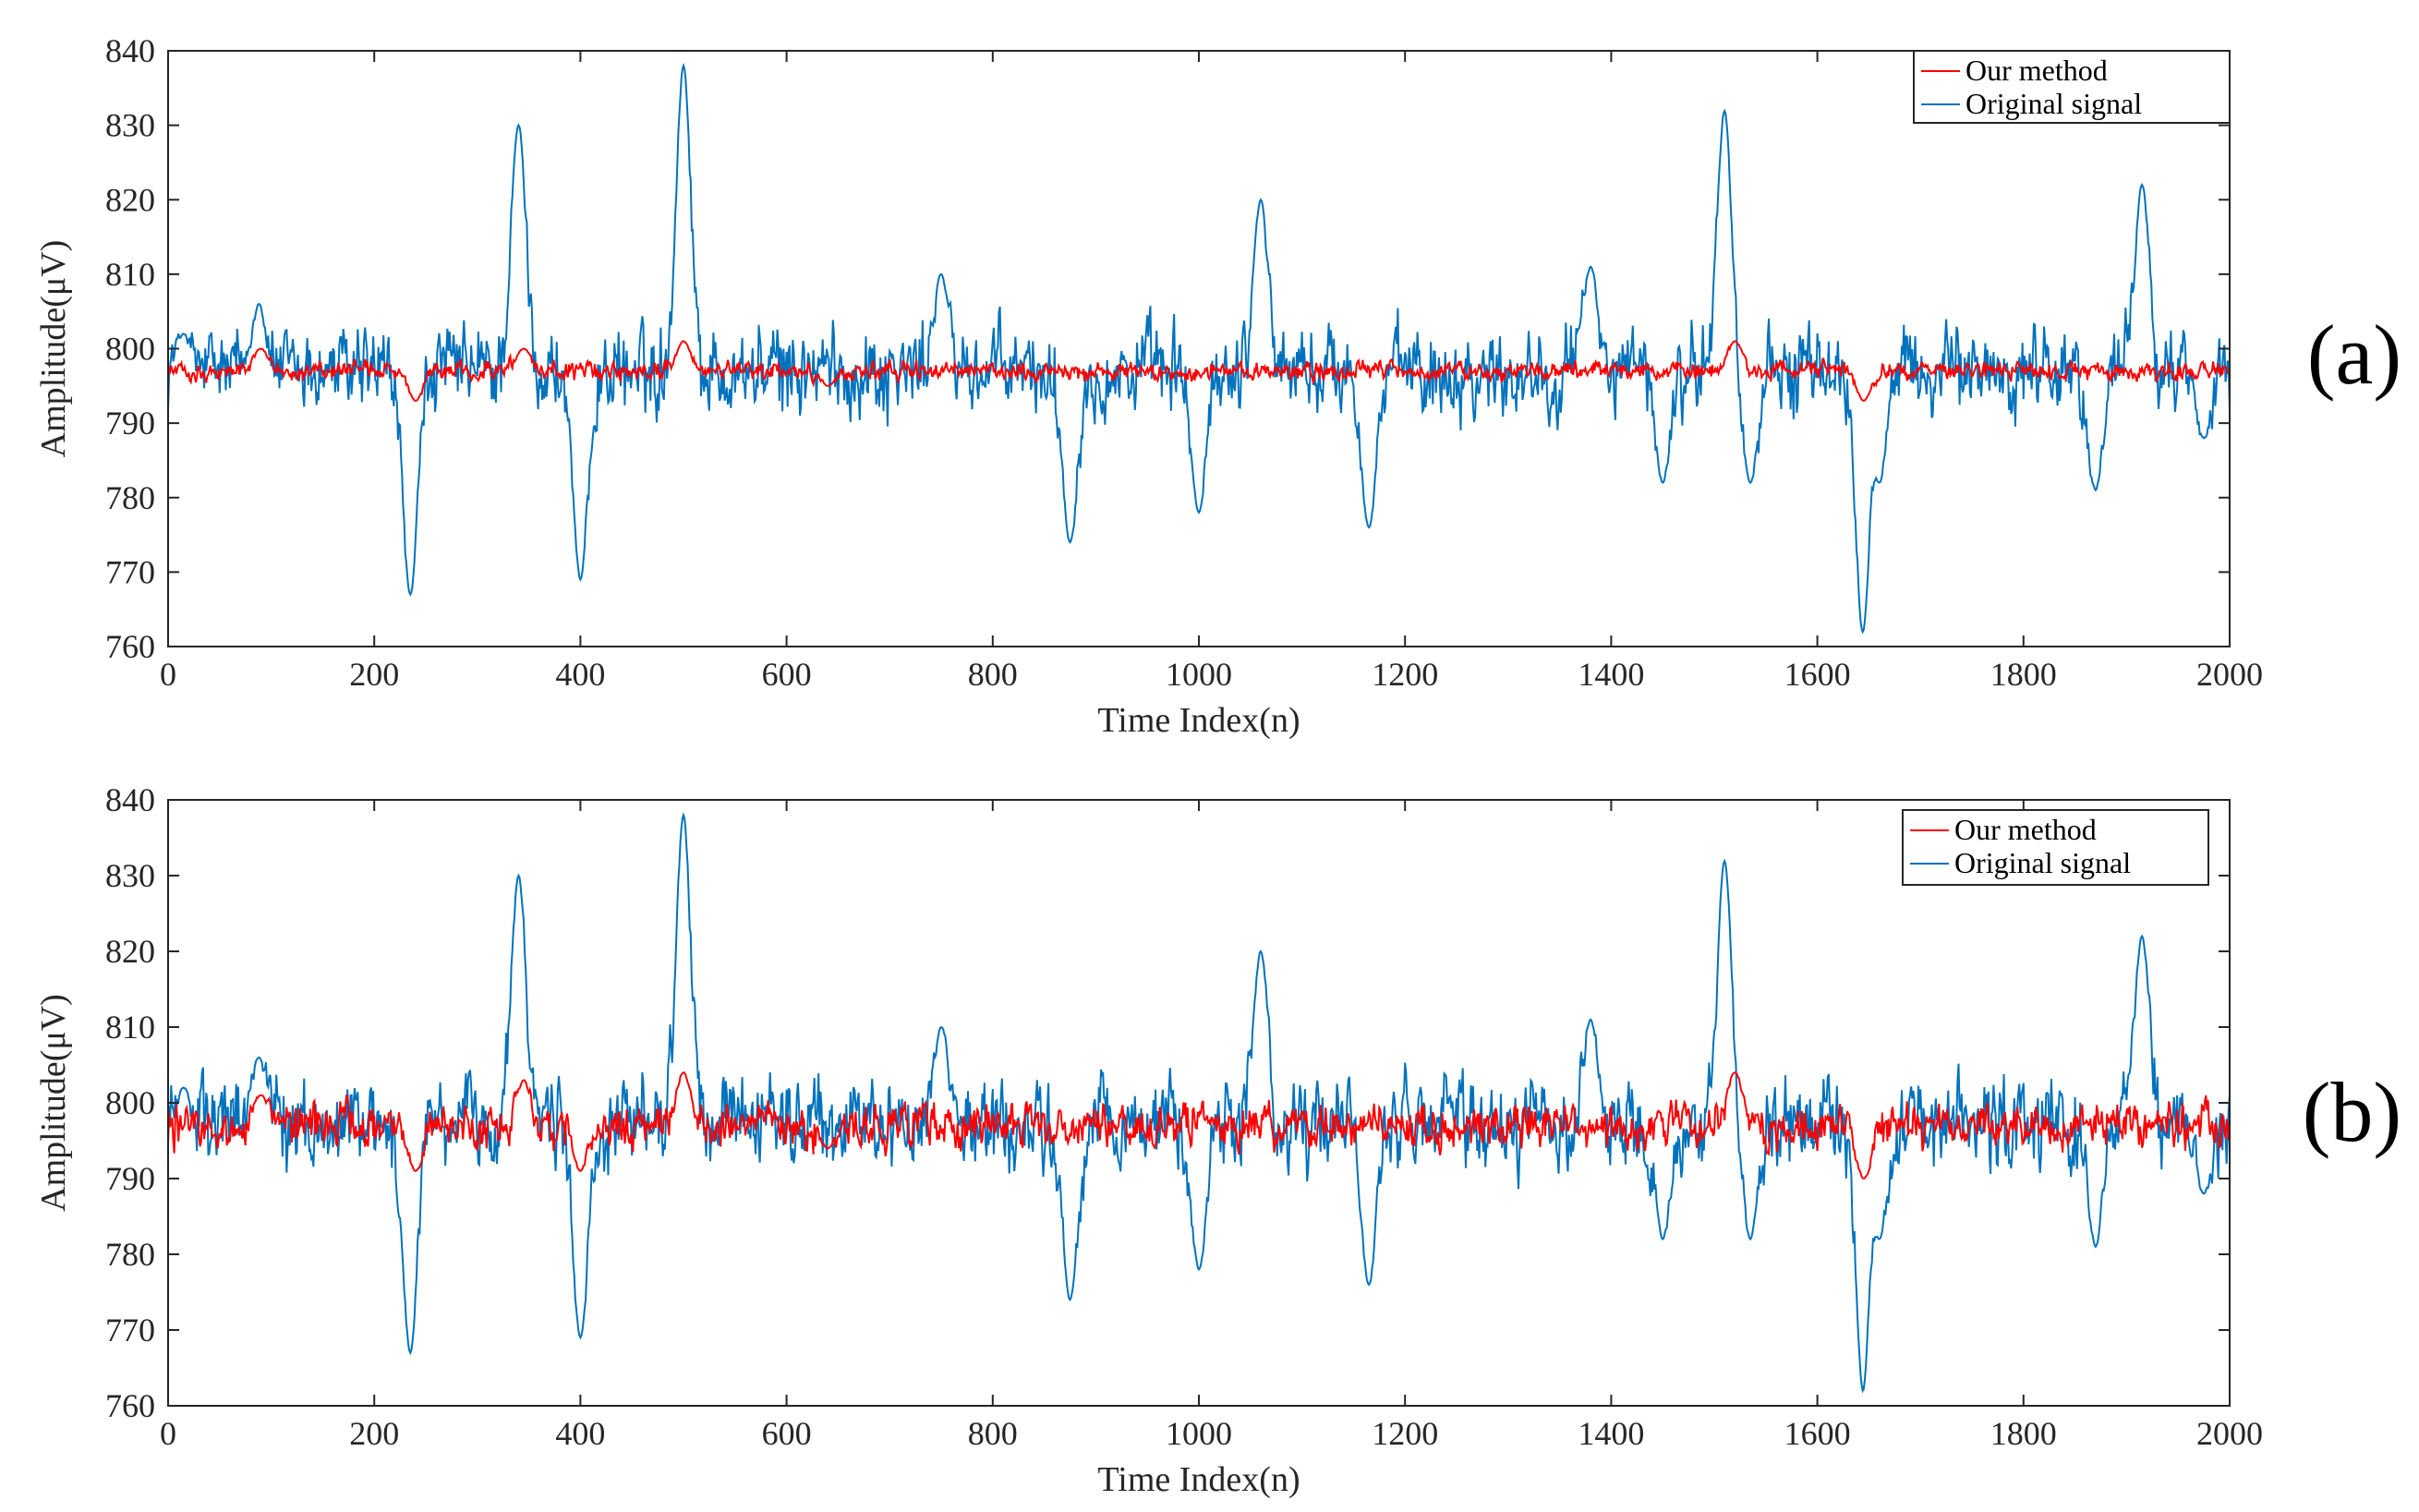  I want to click on panel-label: (b), so click(2352, 1112).